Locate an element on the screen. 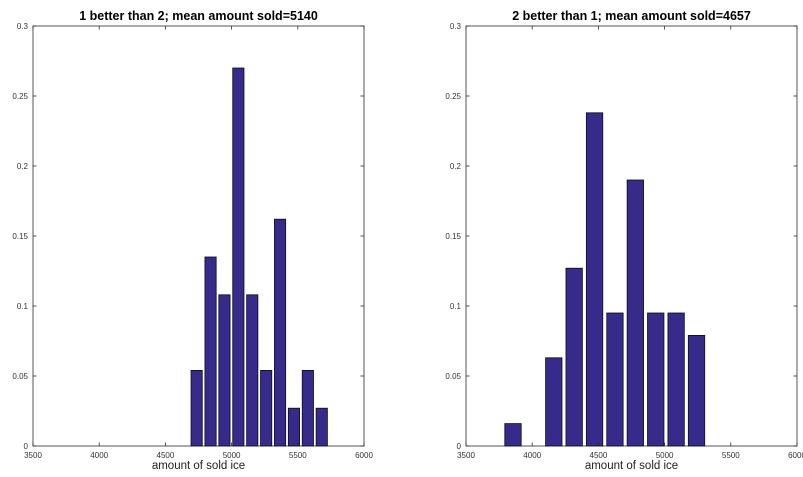  right-chart-title: 2 better than 1; mean amount sold=4657 is located at coordinates (631, 16).